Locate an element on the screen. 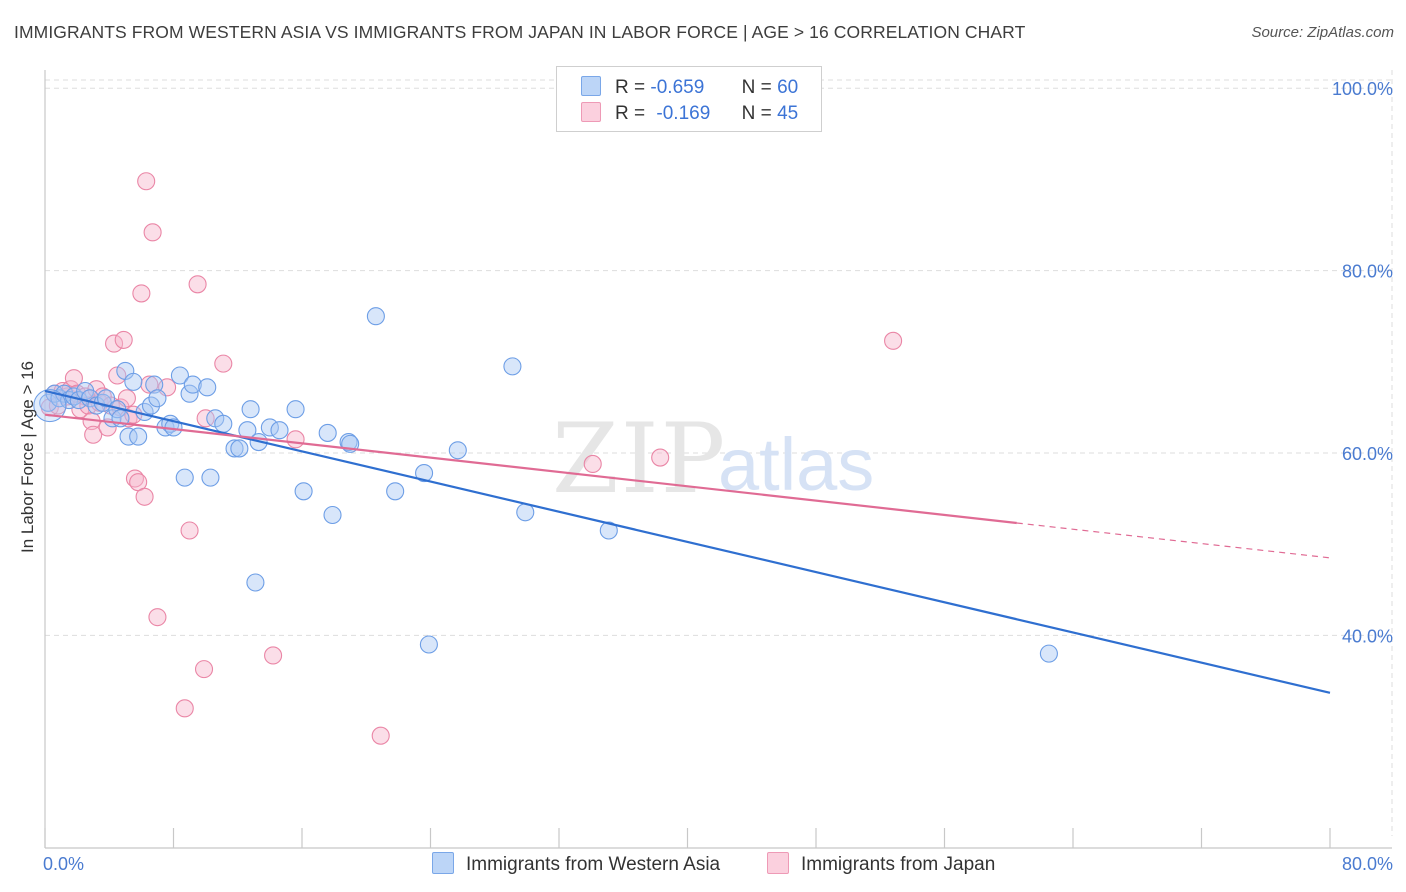  y-tick-label: 40.0% is located at coordinates (1367, 636).